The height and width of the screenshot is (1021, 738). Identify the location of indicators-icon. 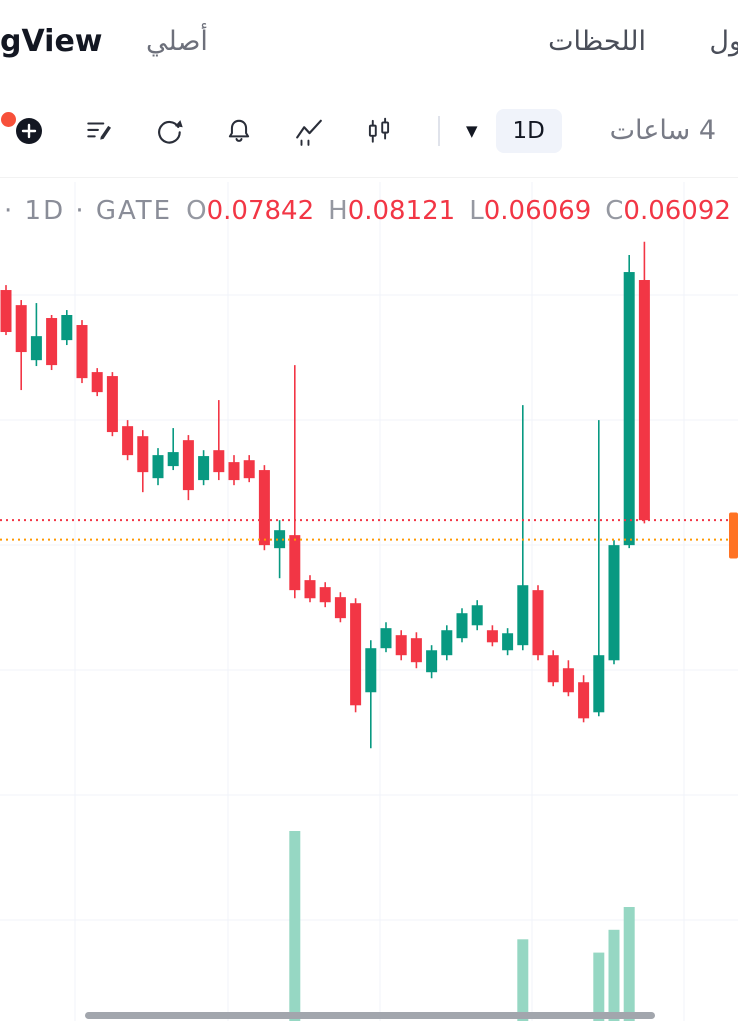
(309, 132).